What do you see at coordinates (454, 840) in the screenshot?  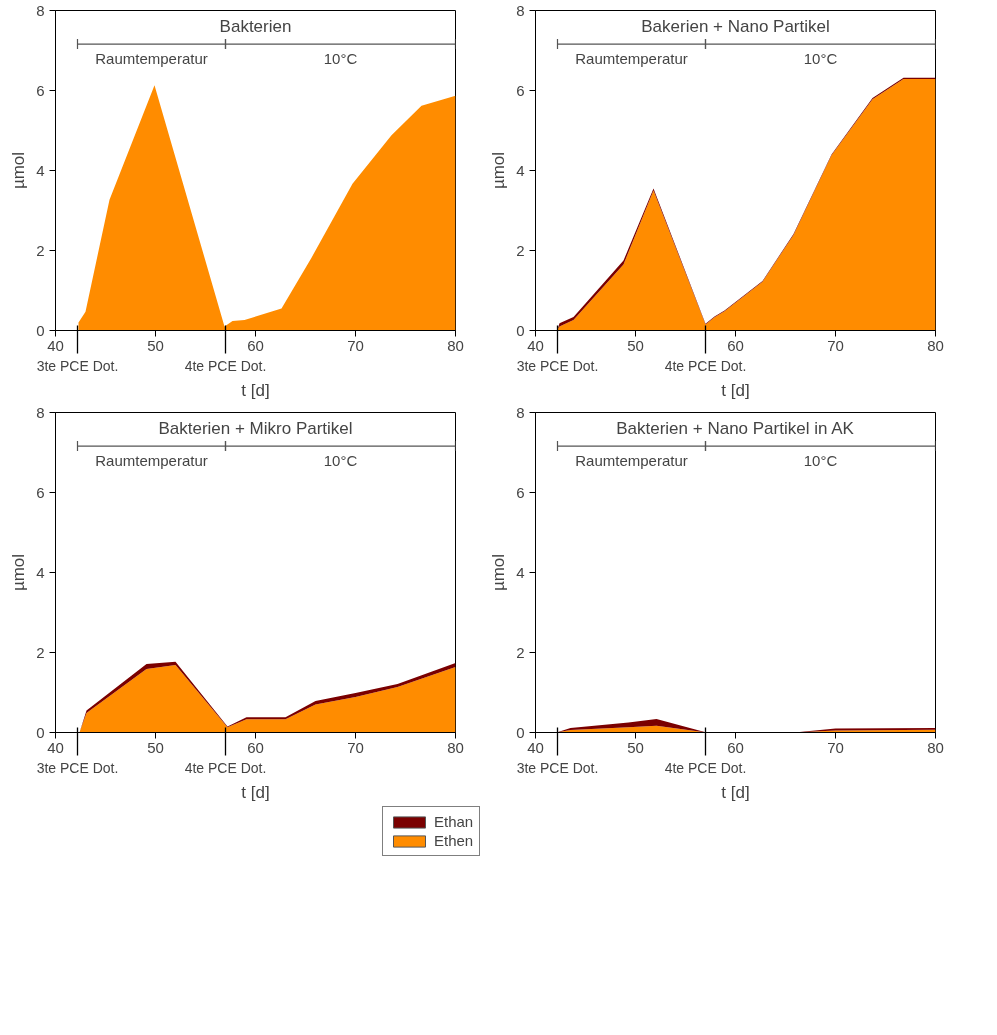 I see `legend-label: Ethen` at bounding box center [454, 840].